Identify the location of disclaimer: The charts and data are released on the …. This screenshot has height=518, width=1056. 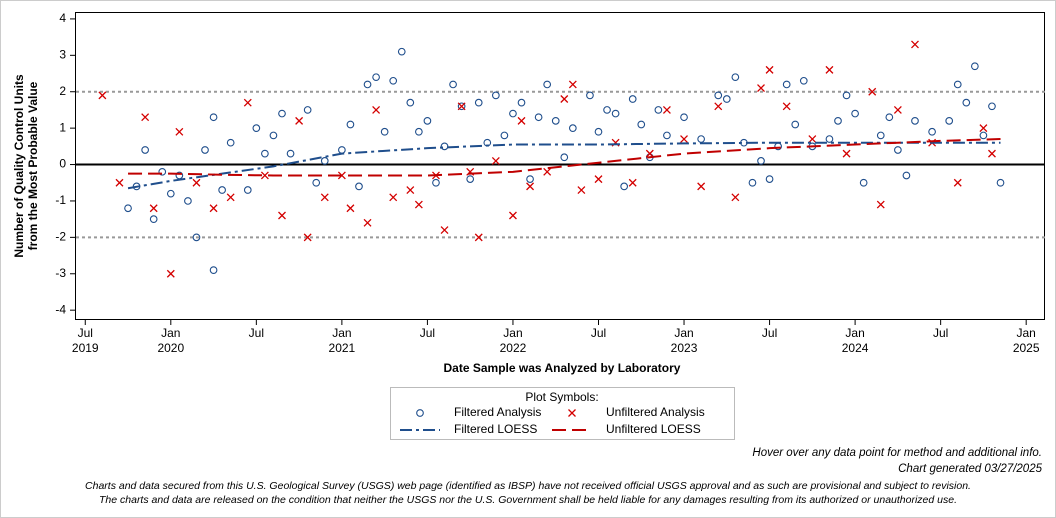
(528, 500).